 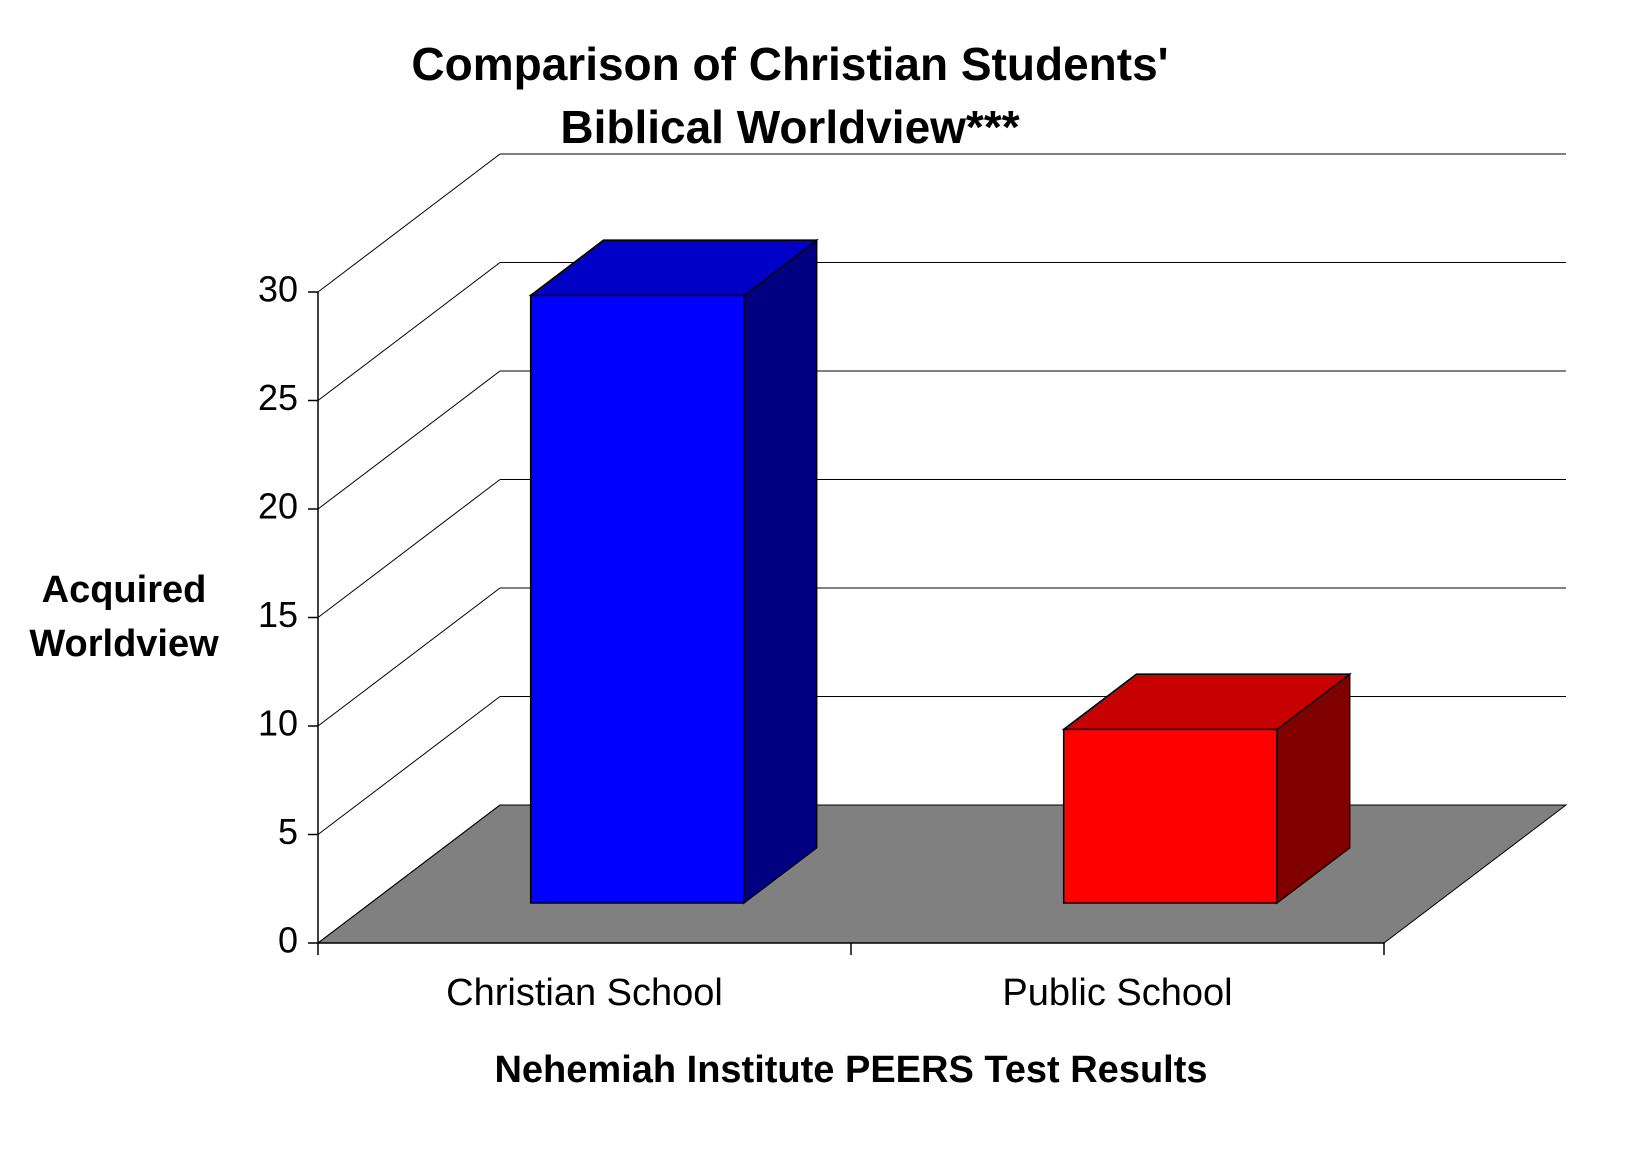 I want to click on floor, so click(x=942, y=874).